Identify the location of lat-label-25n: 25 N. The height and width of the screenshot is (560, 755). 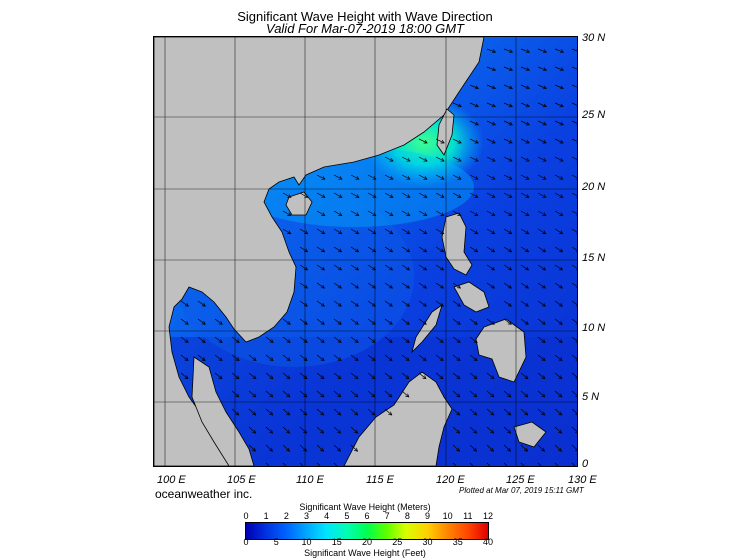
(594, 115).